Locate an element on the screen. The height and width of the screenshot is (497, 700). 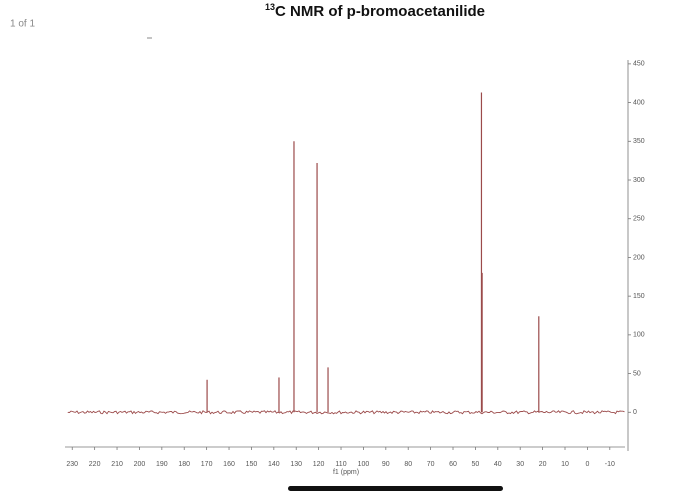
x-tick-label: 150 is located at coordinates (252, 464).